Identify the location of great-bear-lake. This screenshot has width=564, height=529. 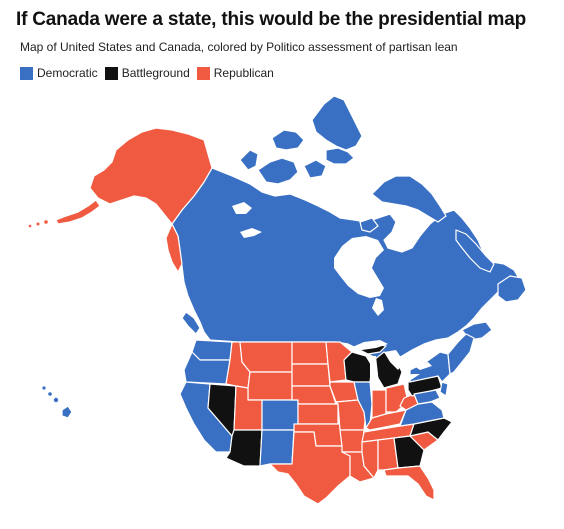
(242, 208).